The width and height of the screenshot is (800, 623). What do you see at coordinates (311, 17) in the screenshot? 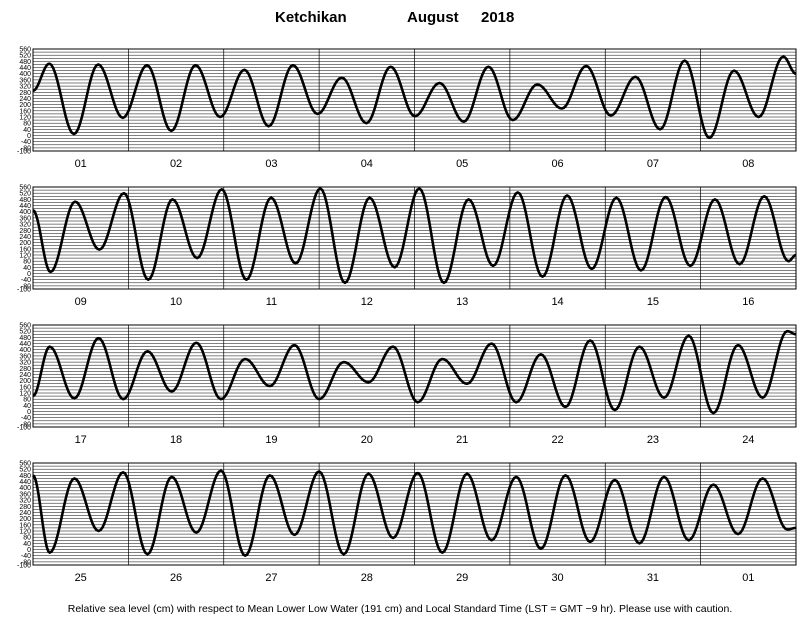
I see `chart-title-station: Ketchikan` at bounding box center [311, 17].